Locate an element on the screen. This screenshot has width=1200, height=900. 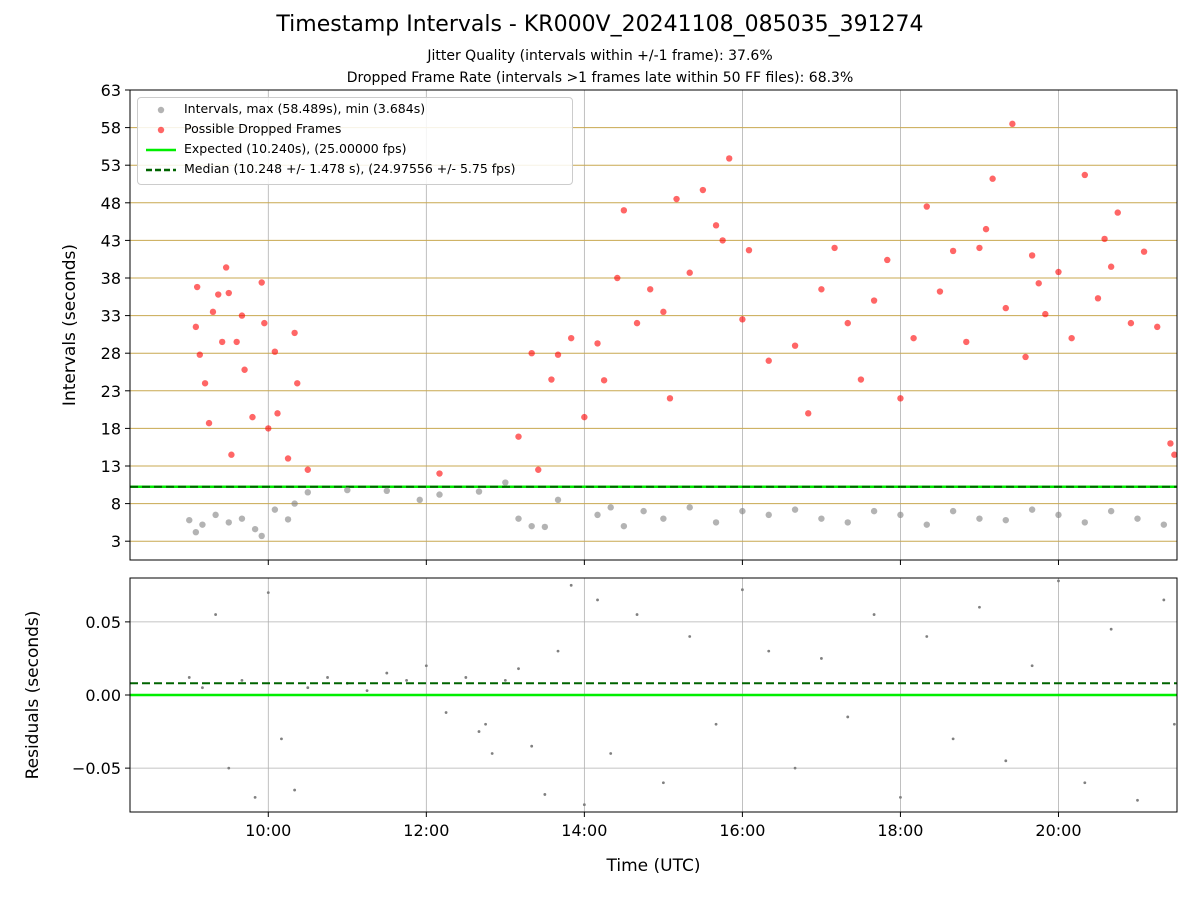
y-tick-label: 0.05 is located at coordinates (103, 622).